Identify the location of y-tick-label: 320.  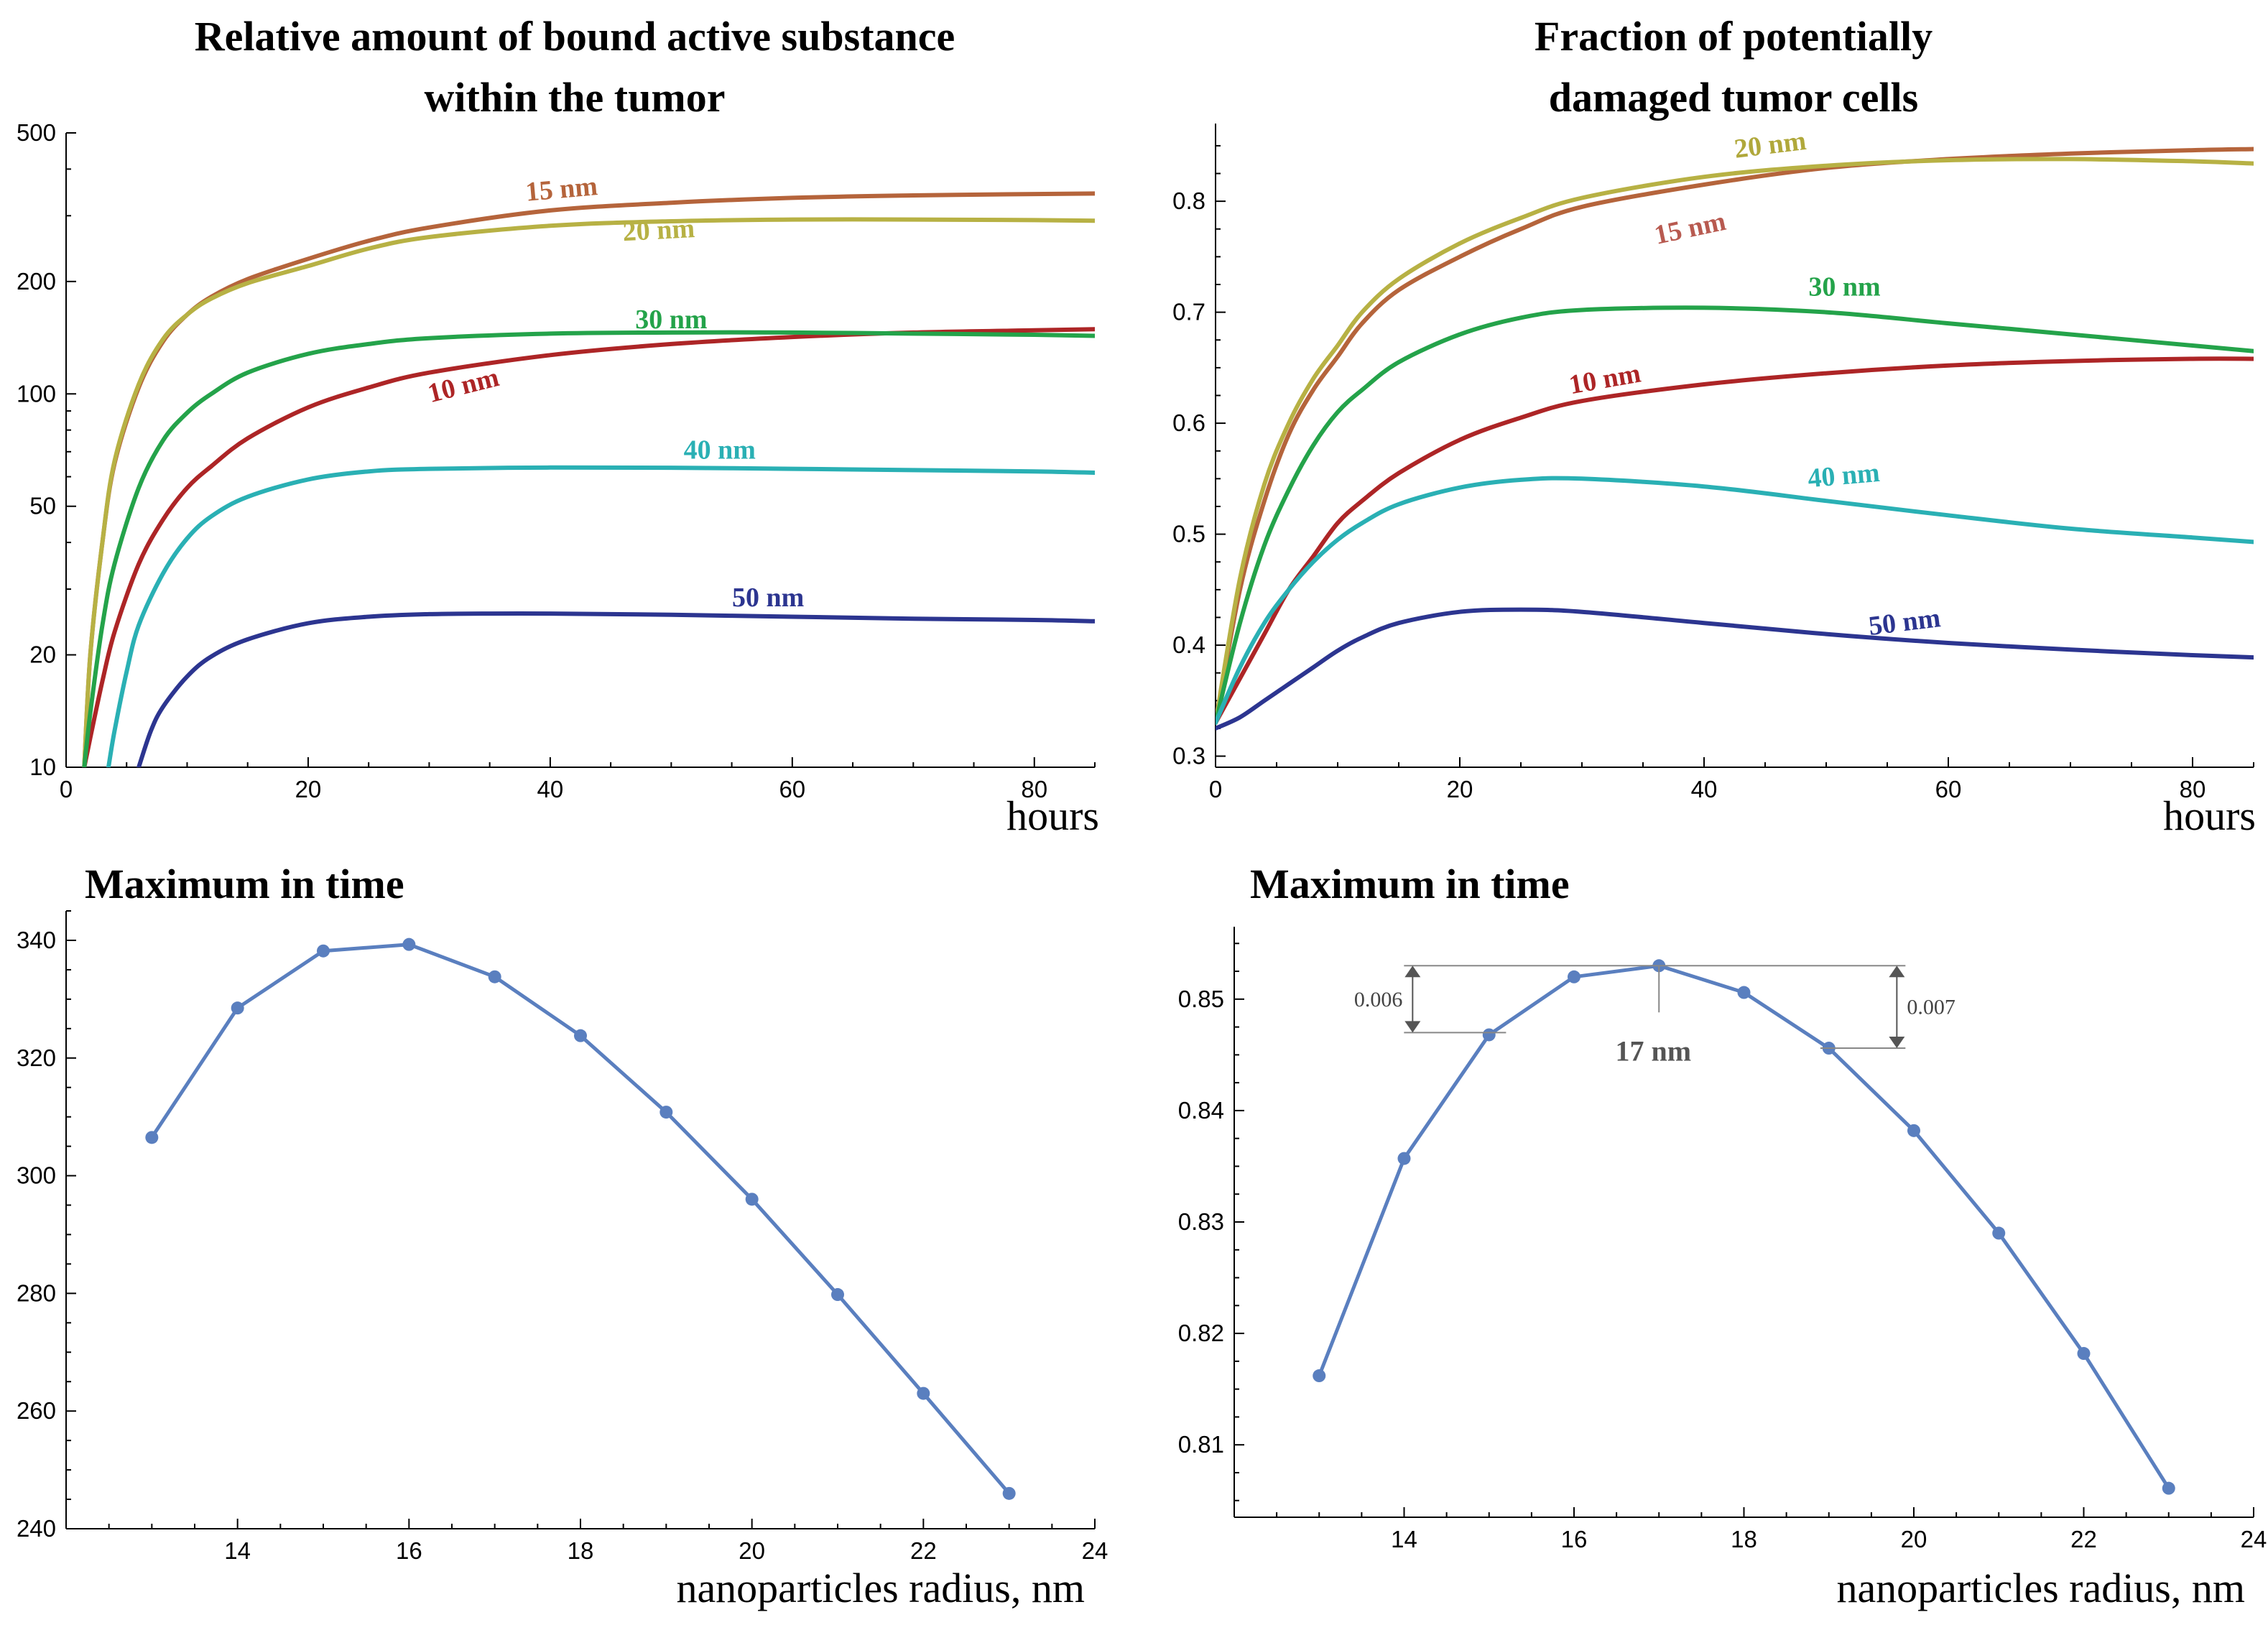
(36, 1058).